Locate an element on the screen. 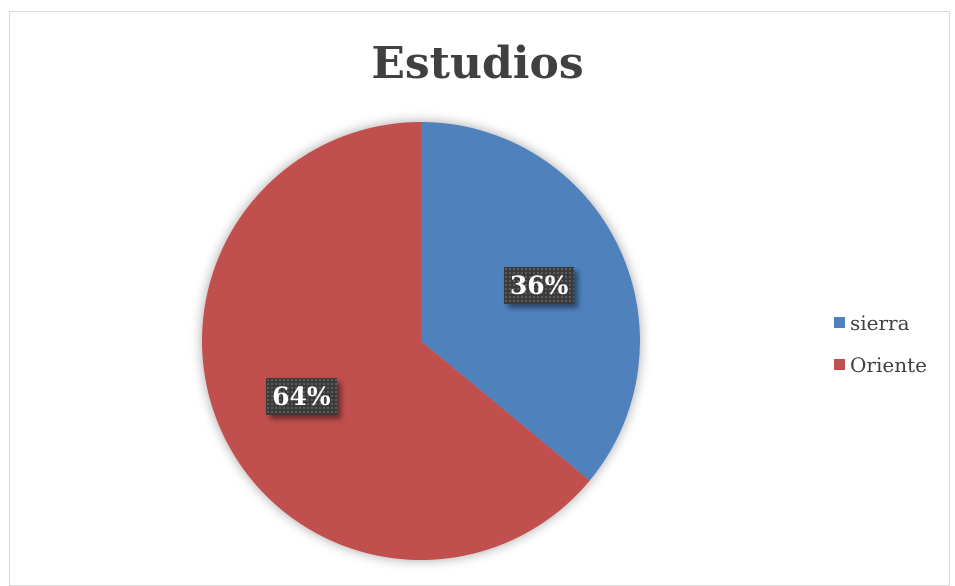 The image size is (955, 586). legend-swatch-oriente is located at coordinates (839, 364).